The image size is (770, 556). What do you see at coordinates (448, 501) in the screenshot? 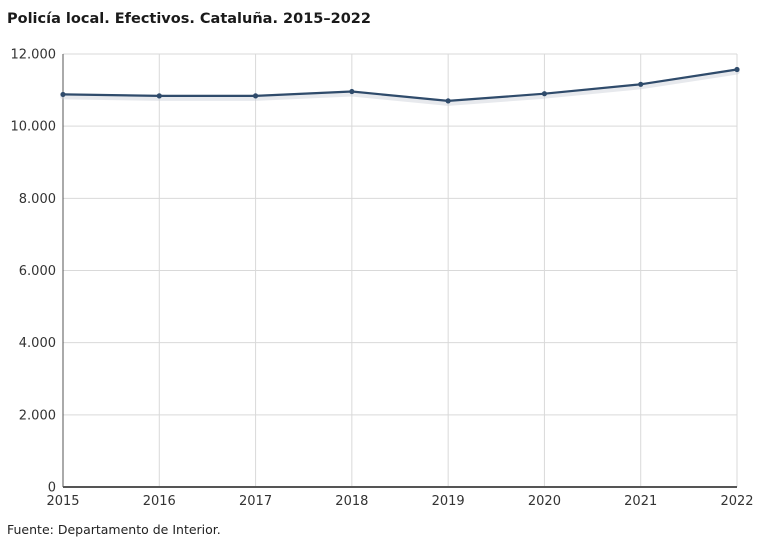
I see `x-tick-label: 2019` at bounding box center [448, 501].